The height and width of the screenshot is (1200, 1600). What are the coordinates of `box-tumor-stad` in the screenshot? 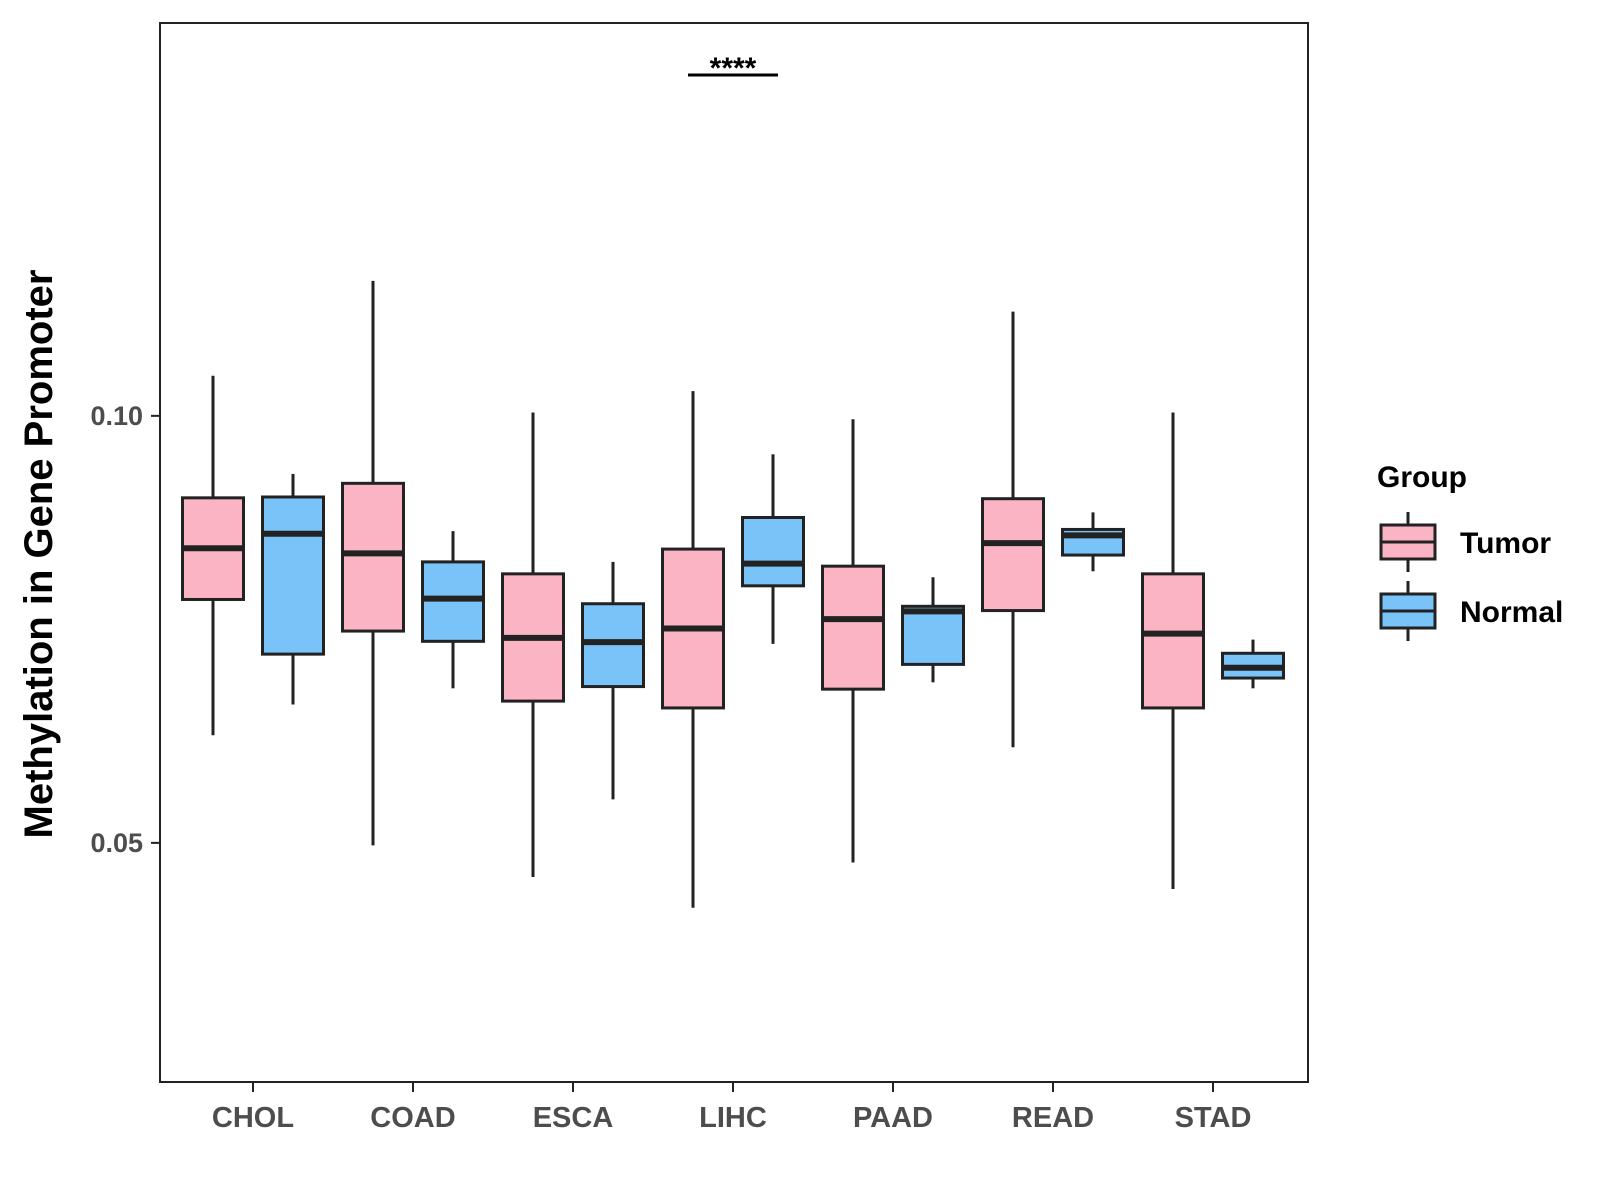 It's located at (1173, 650).